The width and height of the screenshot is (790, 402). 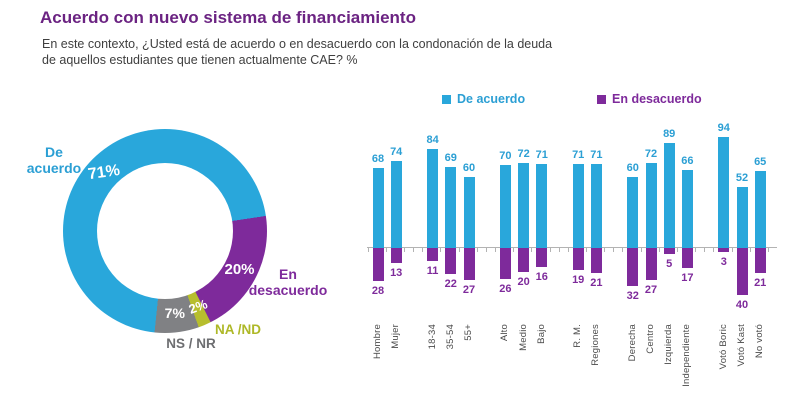 What do you see at coordinates (378, 291) in the screenshot?
I see `bar-value-en-desacuerdo: 28` at bounding box center [378, 291].